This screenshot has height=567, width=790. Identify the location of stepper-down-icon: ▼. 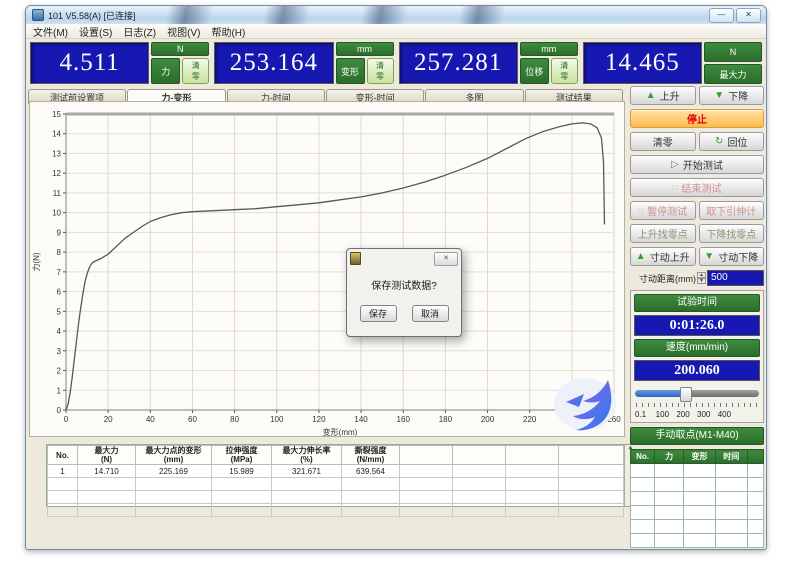
(701, 281).